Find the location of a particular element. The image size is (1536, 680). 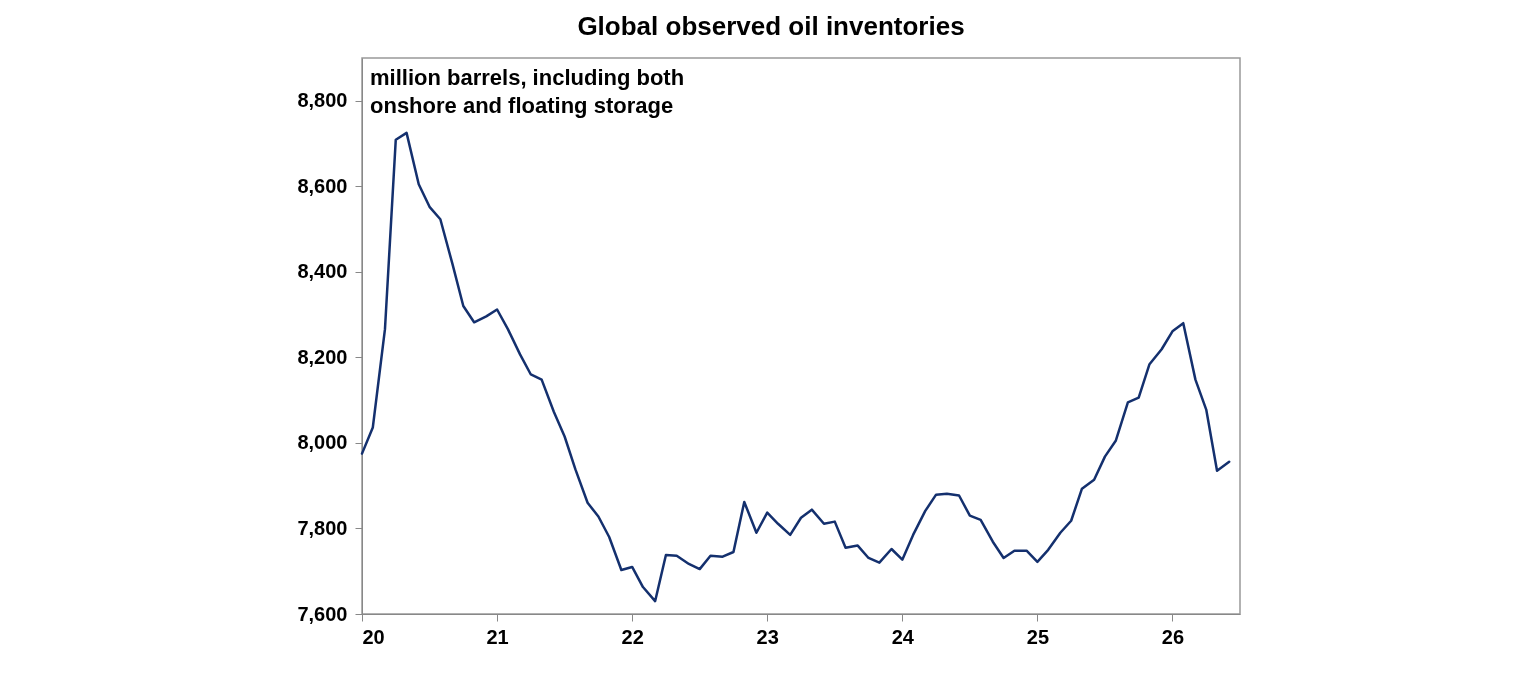

x-tick-label: 23 is located at coordinates (767, 636).